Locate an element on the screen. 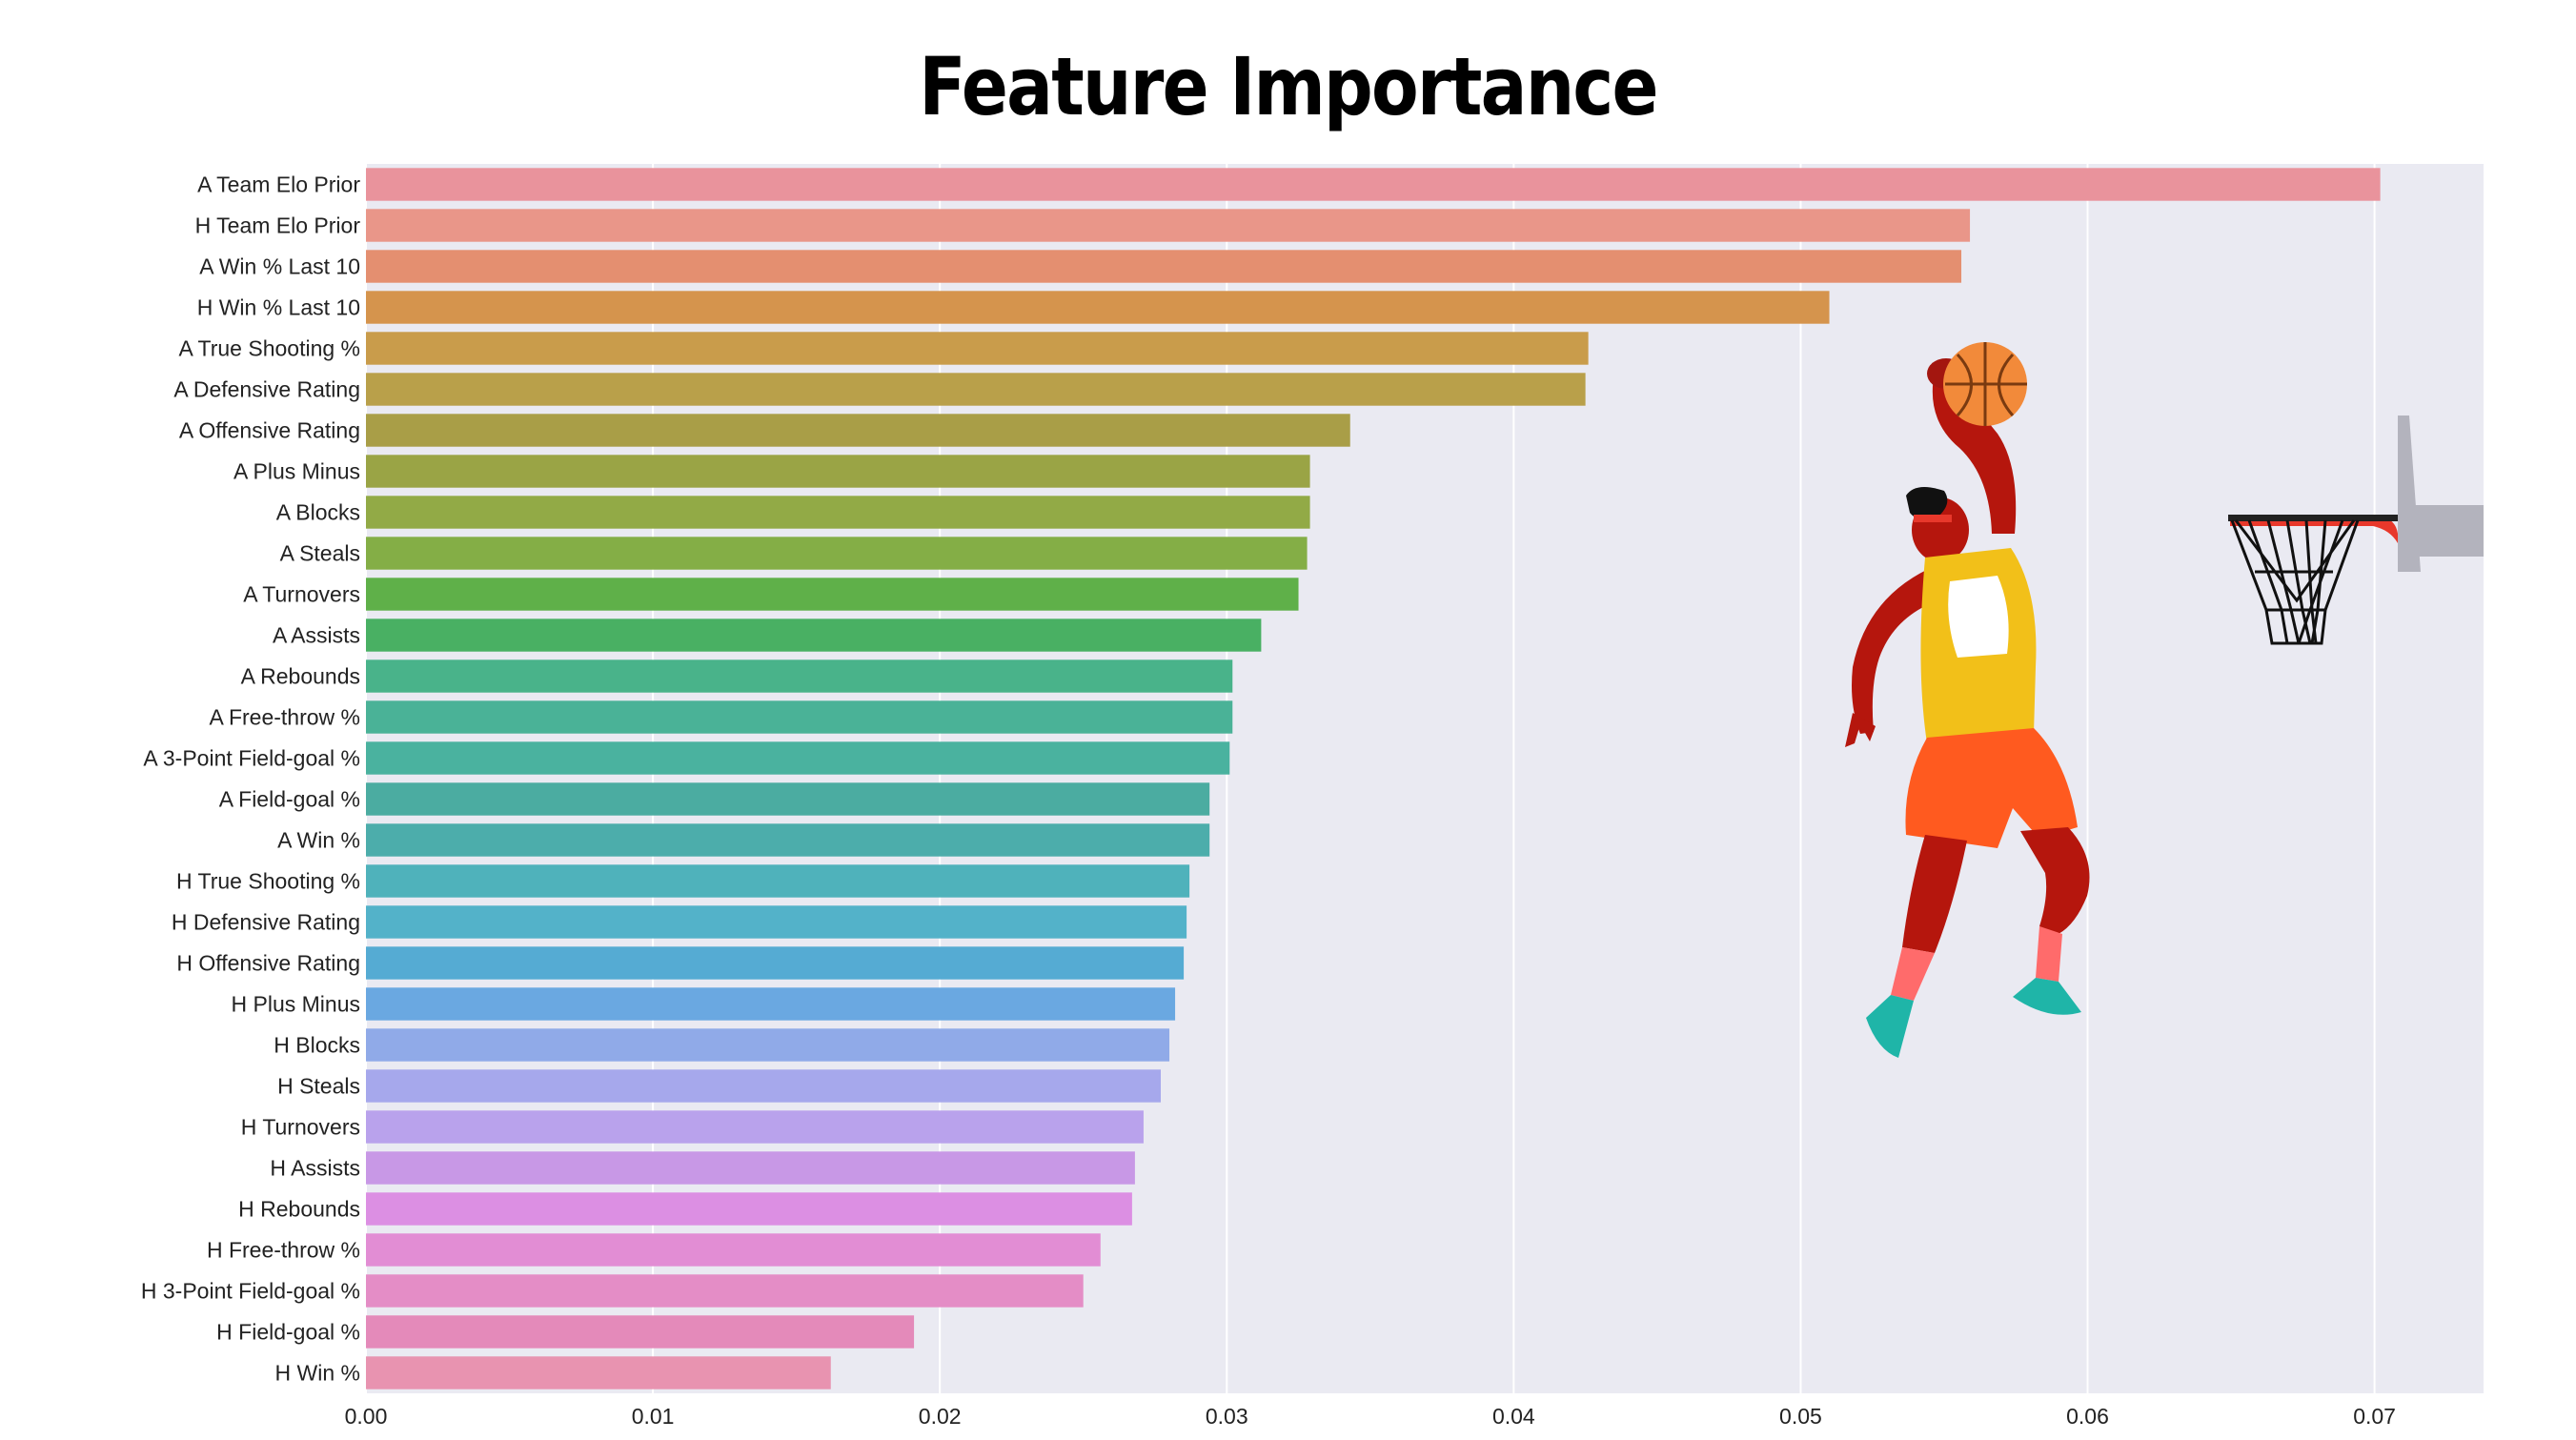 The height and width of the screenshot is (1440, 2576). x-tick-label: 0.02 is located at coordinates (941, 1416).